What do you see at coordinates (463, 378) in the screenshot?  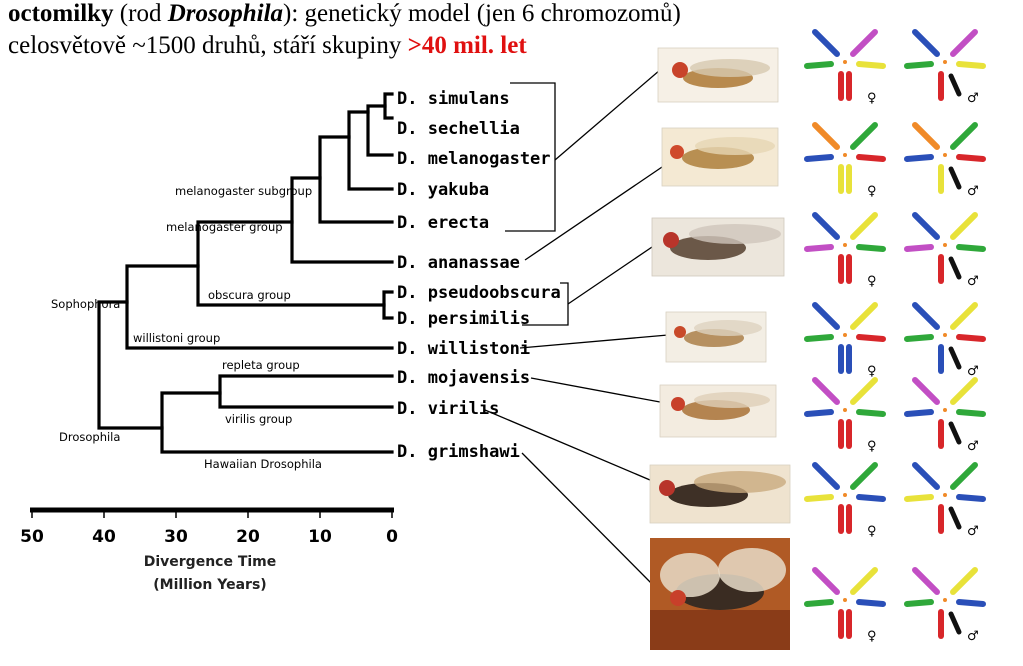 I see `species-label-mojavensis: D. mojavensis` at bounding box center [463, 378].